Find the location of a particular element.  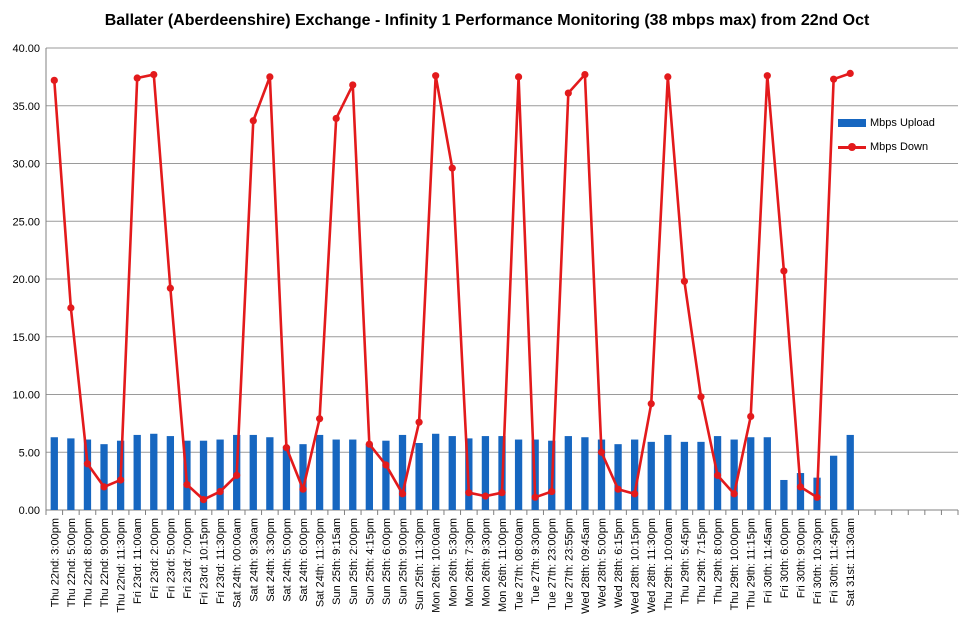

y-tick-label: 15.00 is located at coordinates (26, 338).